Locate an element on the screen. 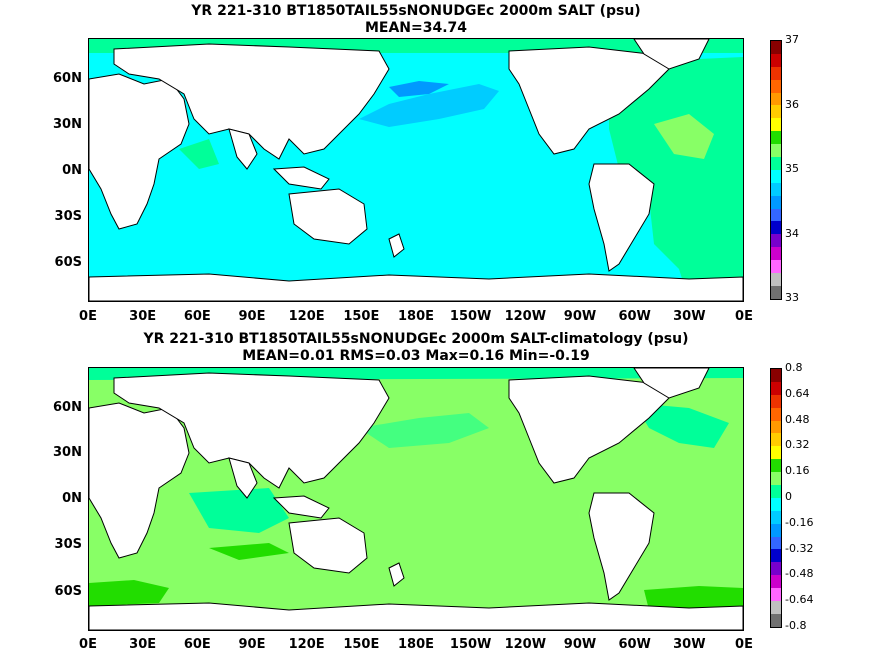  top-land-greenland is located at coordinates (671, 54).